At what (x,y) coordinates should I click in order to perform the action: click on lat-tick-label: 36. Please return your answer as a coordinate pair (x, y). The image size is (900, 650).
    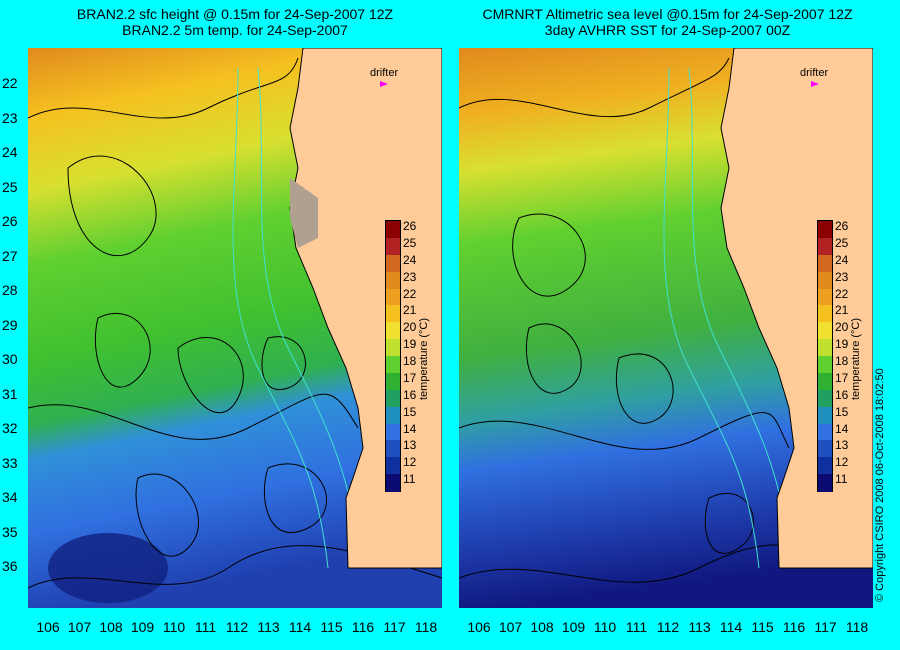
    Looking at the image, I should click on (10, 566).